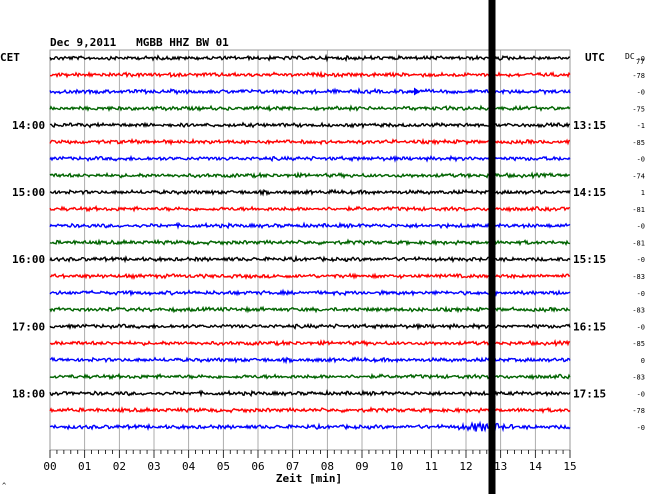 The height and width of the screenshot is (494, 650). Describe the element at coordinates (595, 57) in the screenshot. I see `right-timezone-label: UTC` at that location.